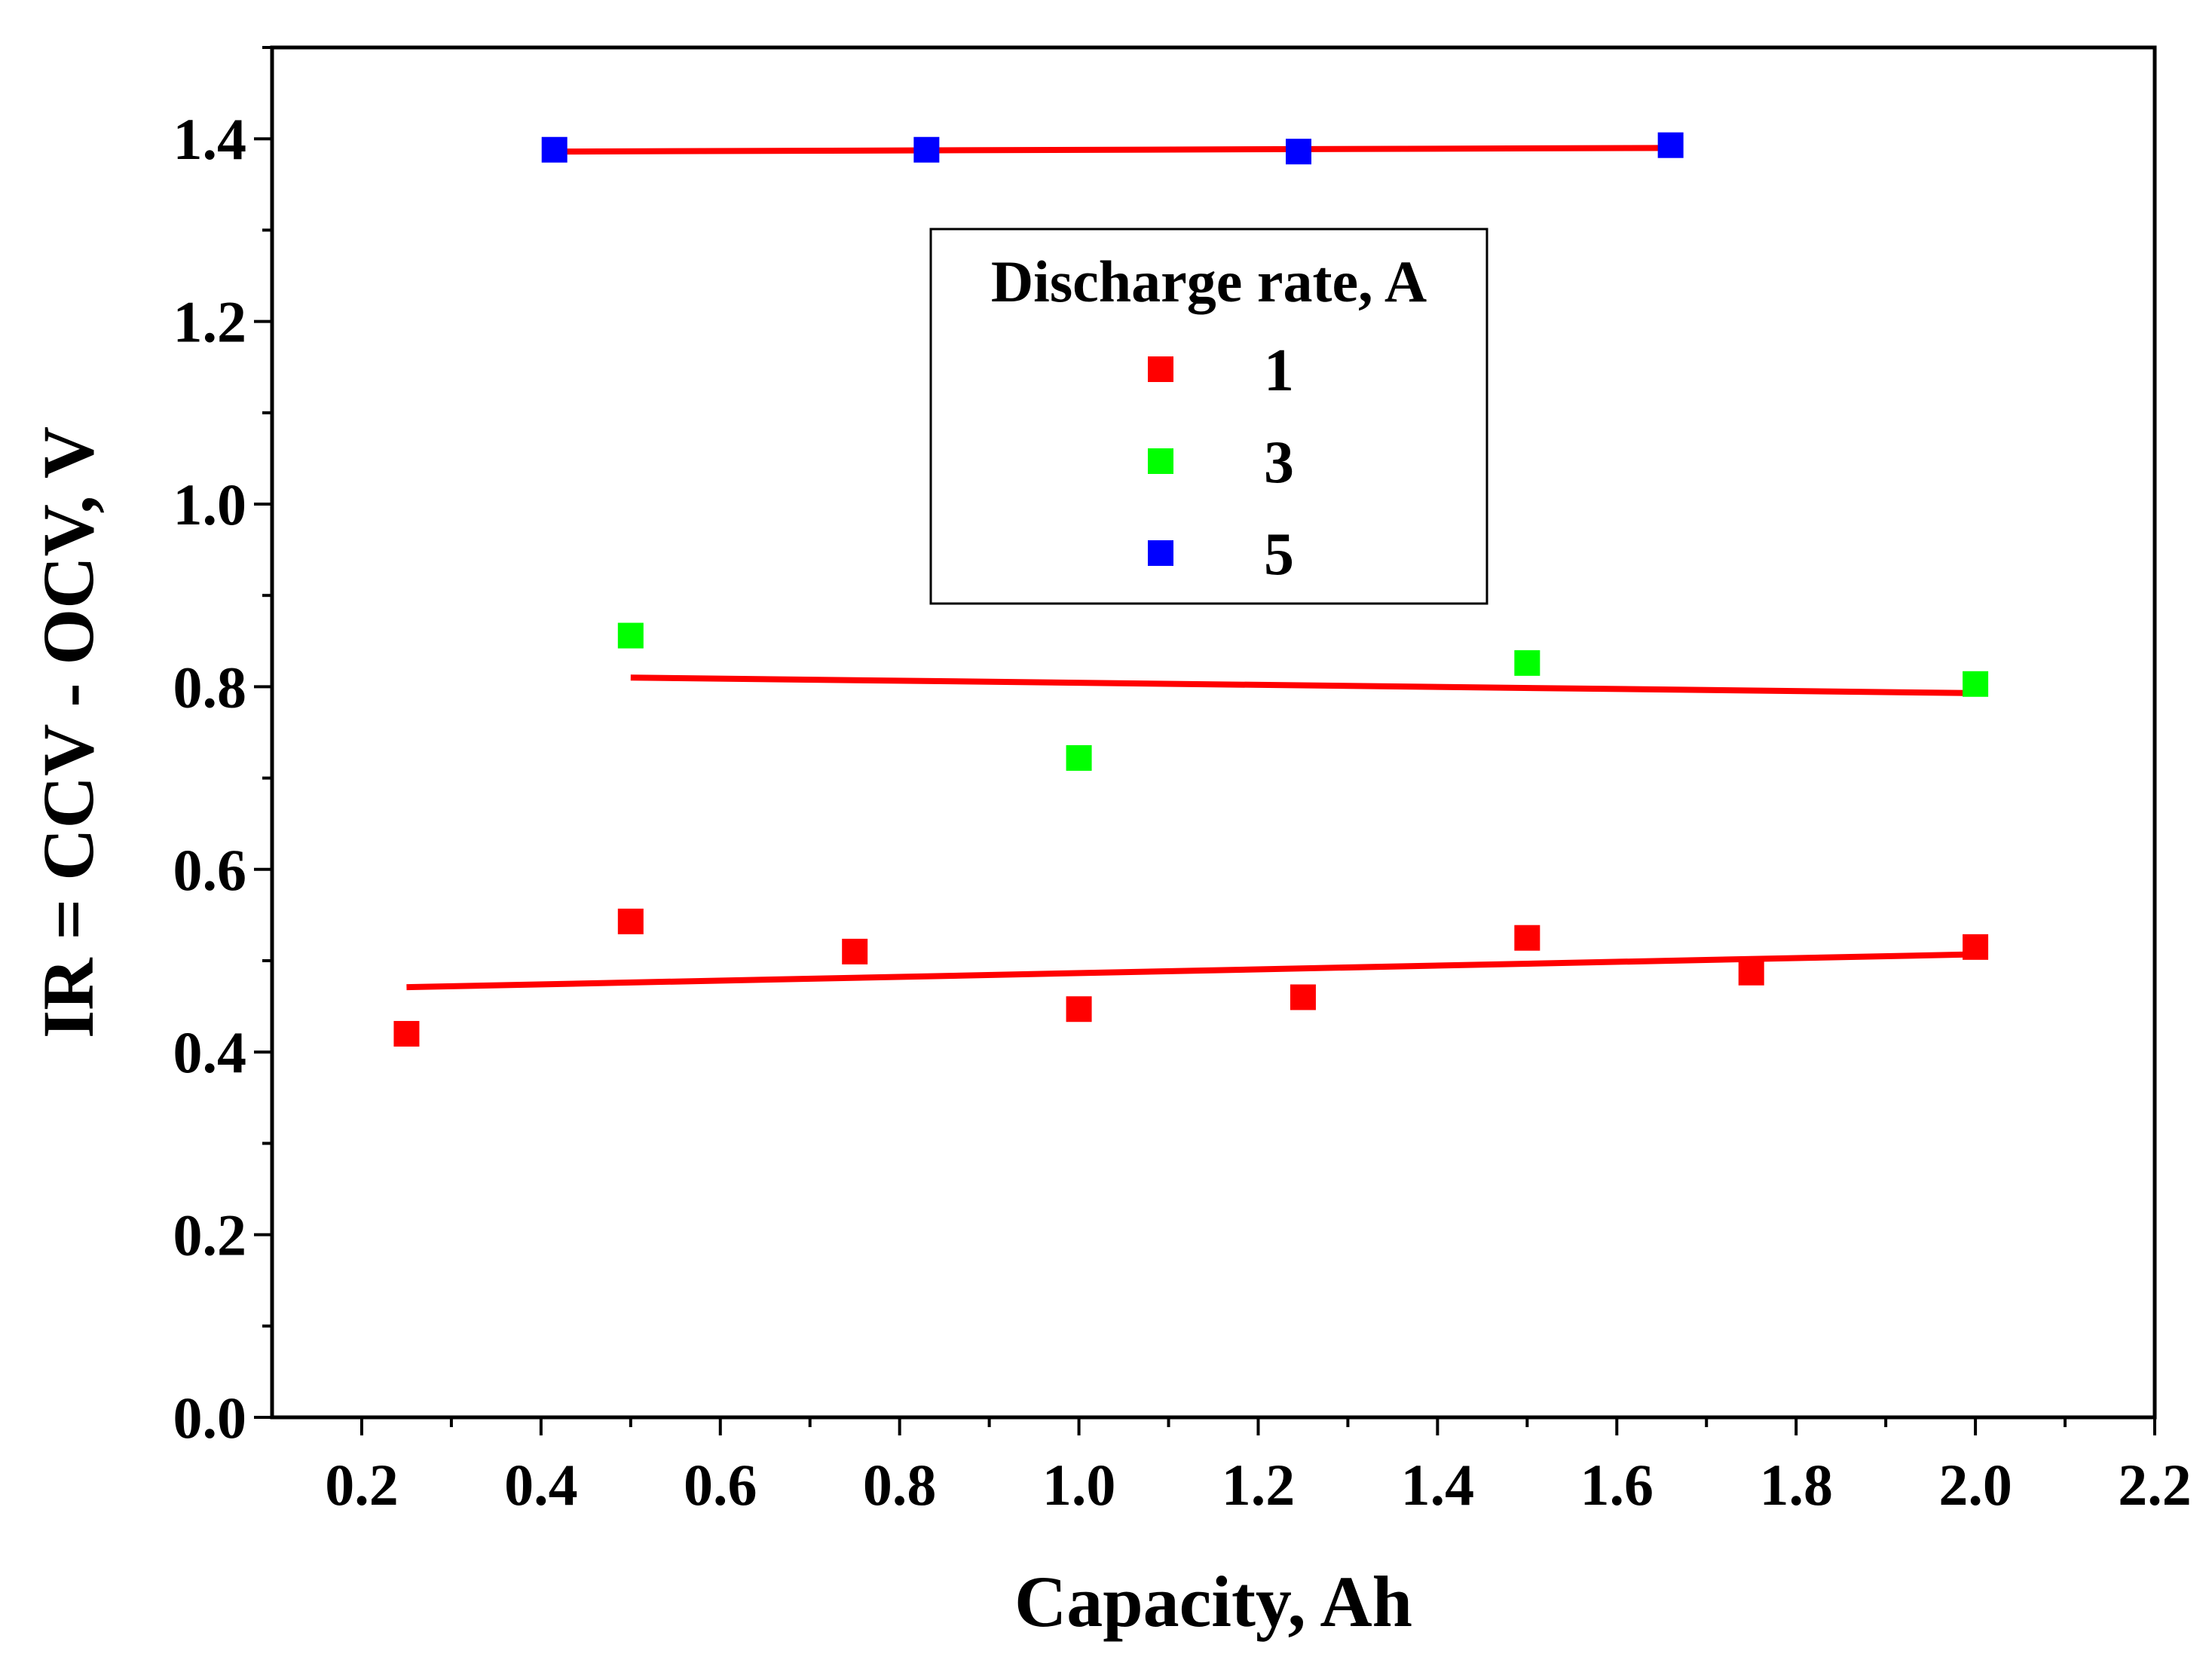 The width and height of the screenshot is (2212, 1669). Describe the element at coordinates (1975, 1485) in the screenshot. I see `x-tick-label: 2.0` at that location.